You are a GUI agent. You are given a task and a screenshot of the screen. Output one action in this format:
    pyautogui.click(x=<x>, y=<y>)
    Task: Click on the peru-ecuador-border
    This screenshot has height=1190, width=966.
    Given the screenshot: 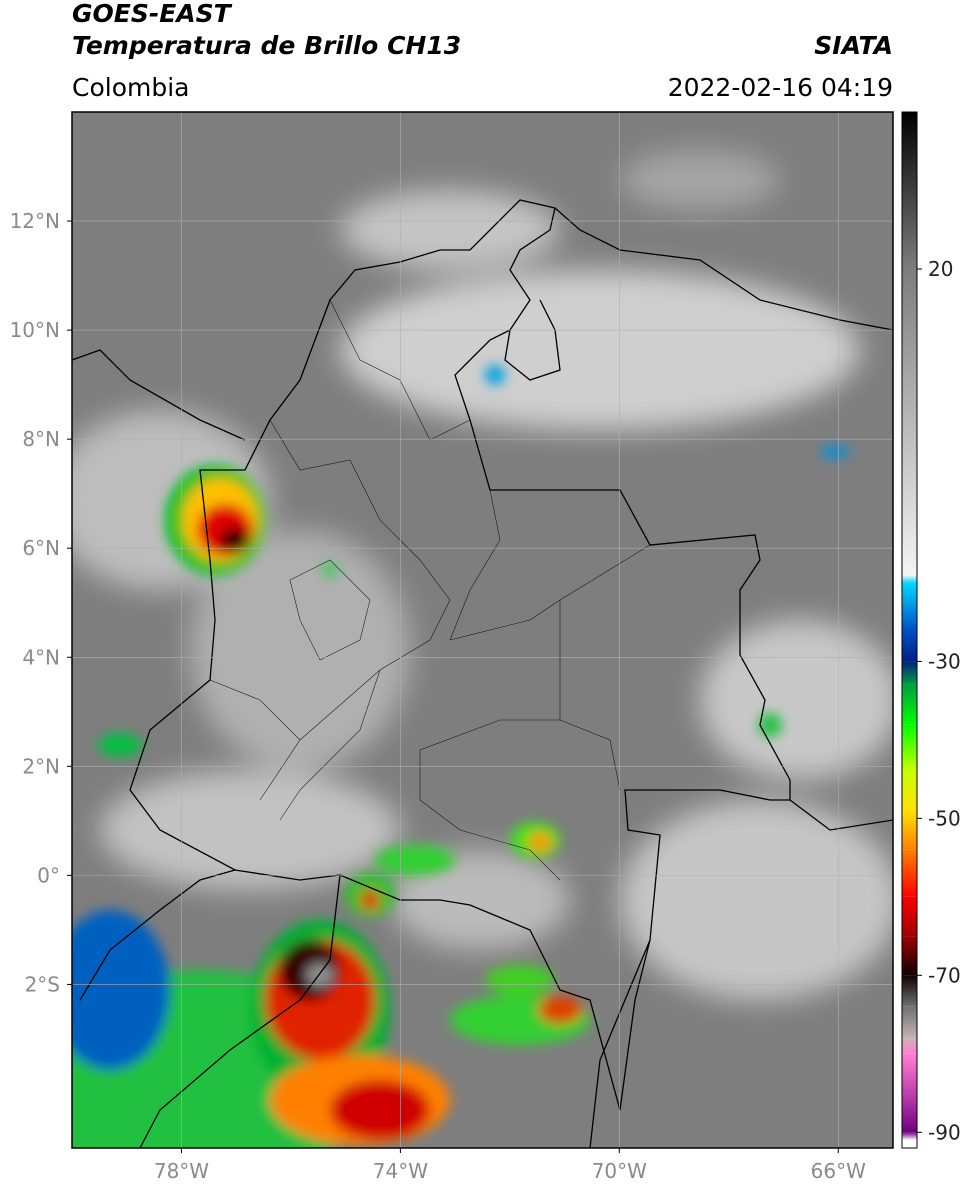 What is the action you would take?
    pyautogui.click(x=240, y=1011)
    